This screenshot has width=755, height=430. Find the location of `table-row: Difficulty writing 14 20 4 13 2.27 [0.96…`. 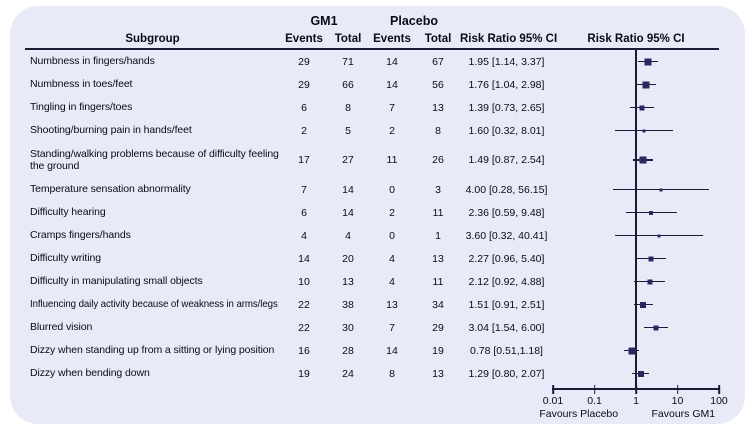

table-row: Difficulty writing 14 20 4 13 2.27 [0.96… is located at coordinates (372, 258).